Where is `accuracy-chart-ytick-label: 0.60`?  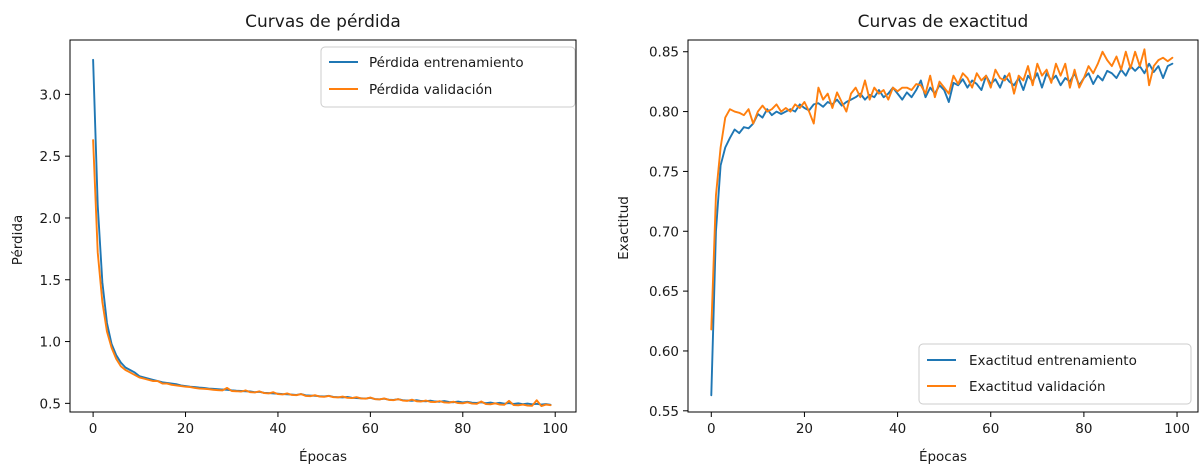
accuracy-chart-ytick-label: 0.60 is located at coordinates (664, 352).